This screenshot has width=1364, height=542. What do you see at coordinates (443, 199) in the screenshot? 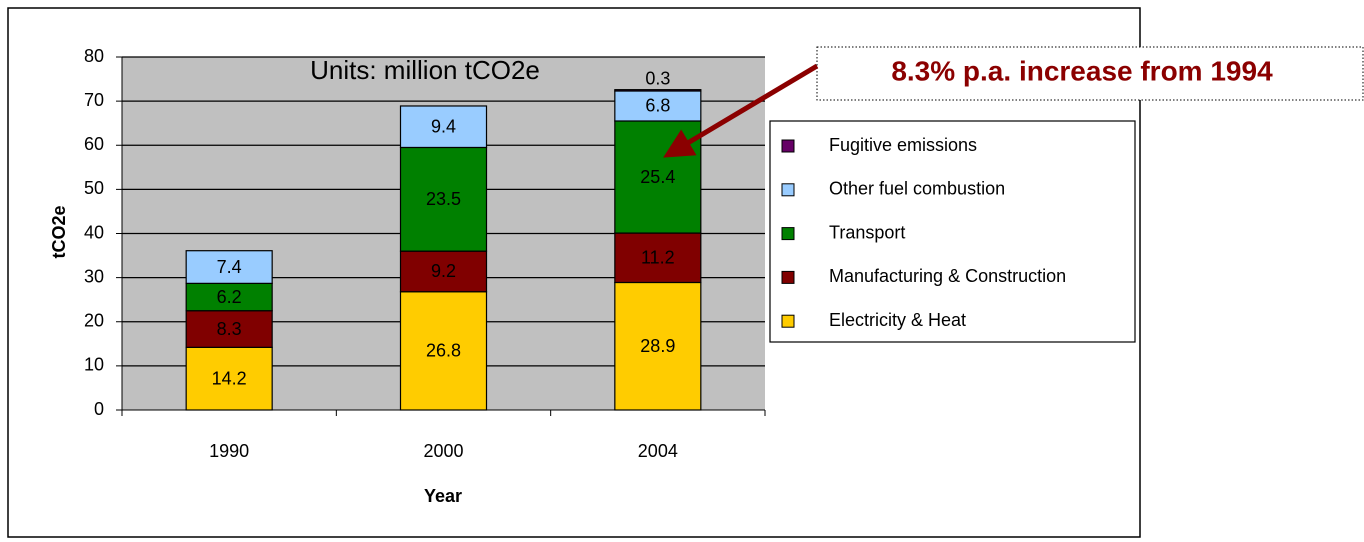
I see `data-label: 23.5` at bounding box center [443, 199].